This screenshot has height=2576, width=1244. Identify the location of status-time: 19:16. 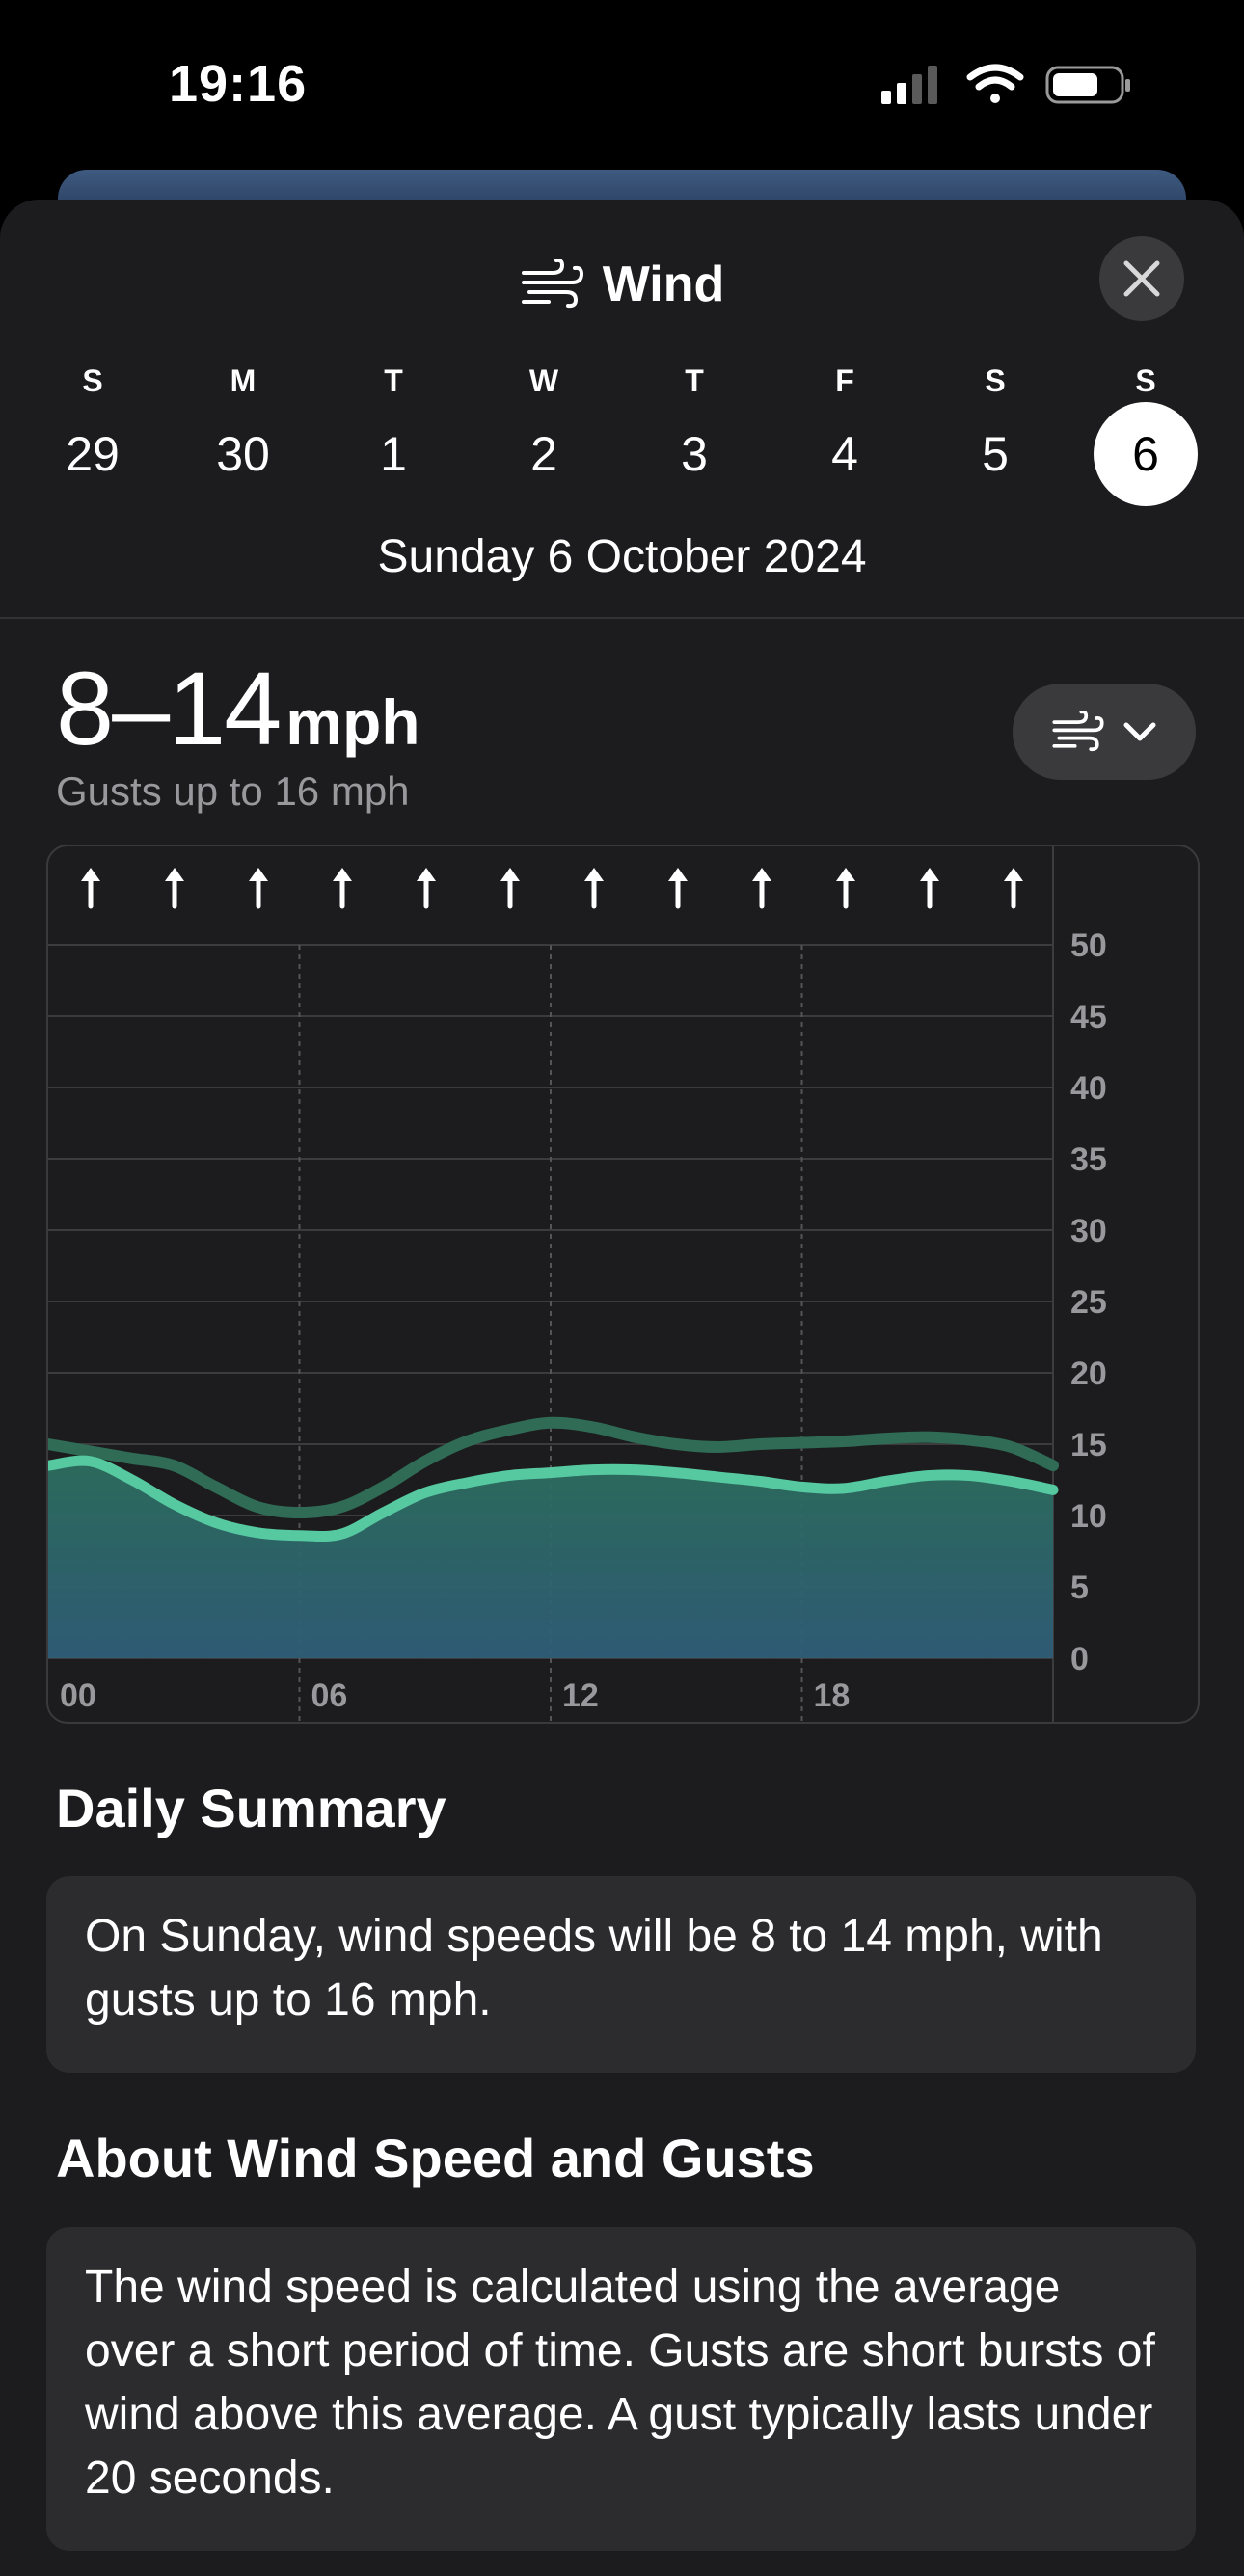
(238, 84).